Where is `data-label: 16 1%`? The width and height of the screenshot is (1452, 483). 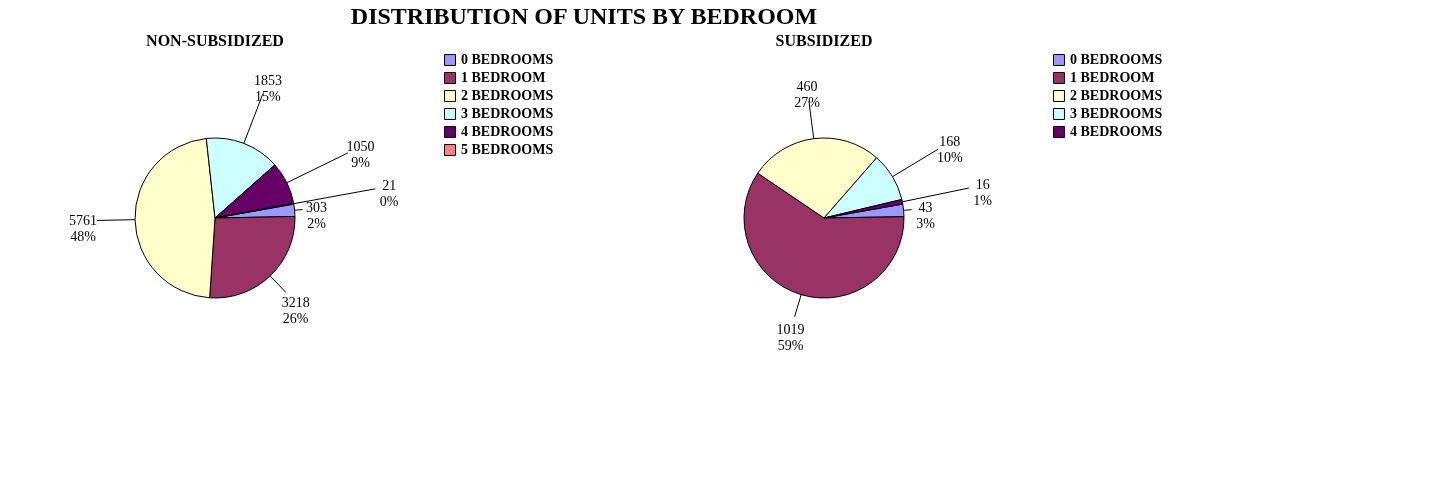
data-label: 16 1% is located at coordinates (983, 193).